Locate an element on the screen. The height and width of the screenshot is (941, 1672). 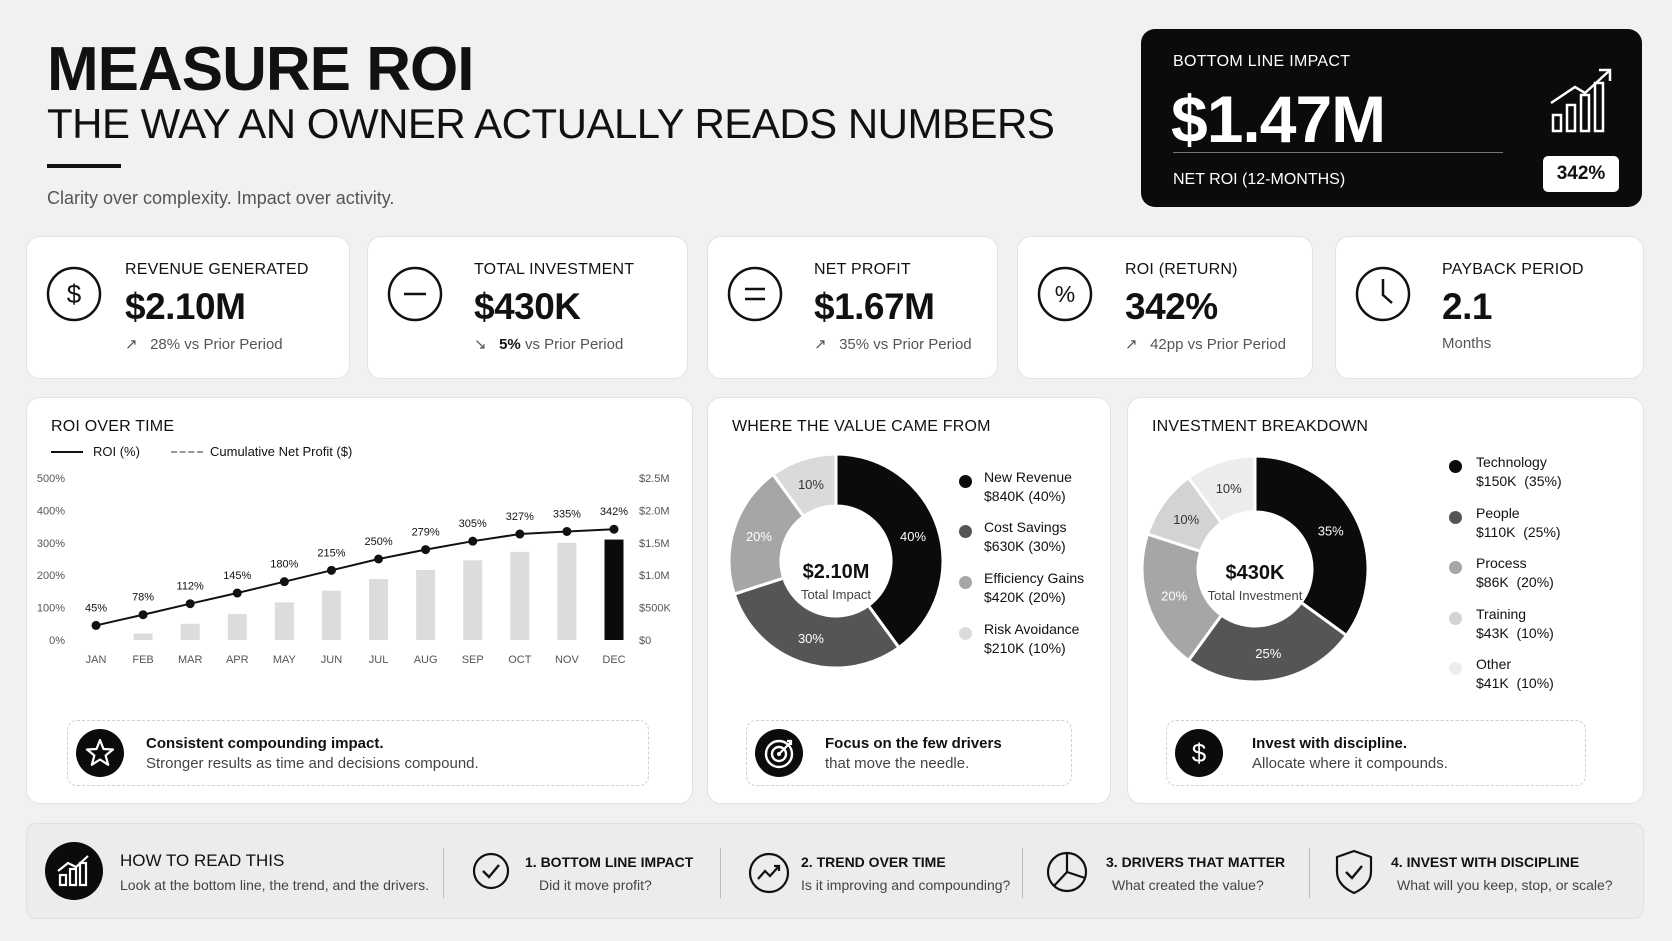
target-icon is located at coordinates (779, 753).